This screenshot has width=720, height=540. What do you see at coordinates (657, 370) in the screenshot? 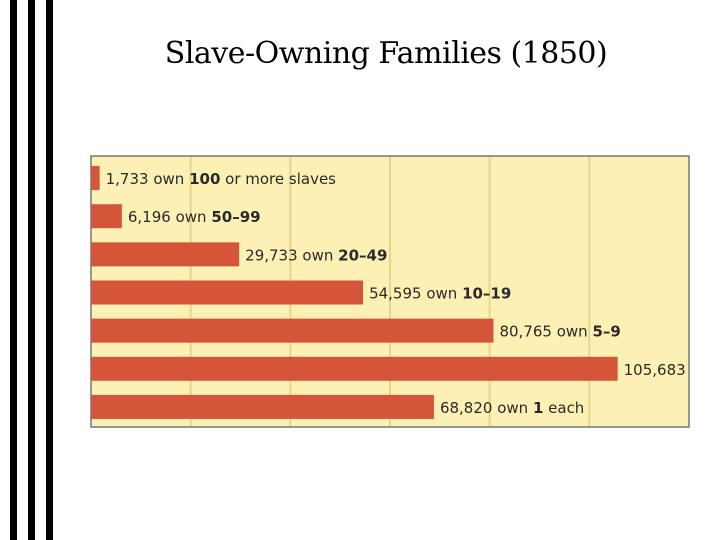
I see `bar-label-5: 105,683 own 2–4` at bounding box center [657, 370].